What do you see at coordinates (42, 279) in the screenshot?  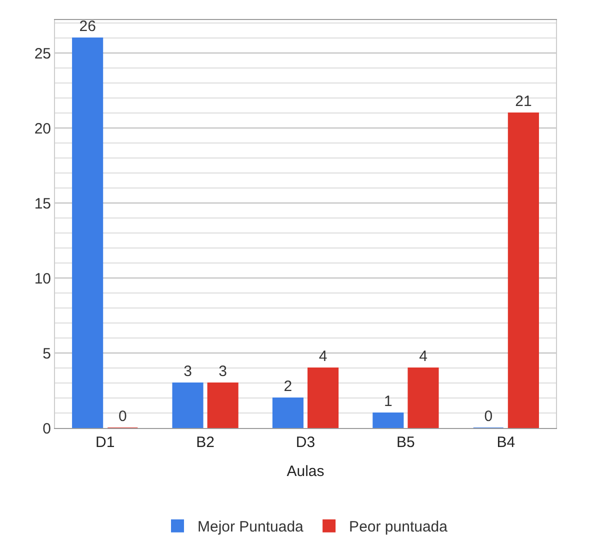 I see `y-tick-label: 10` at bounding box center [42, 279].